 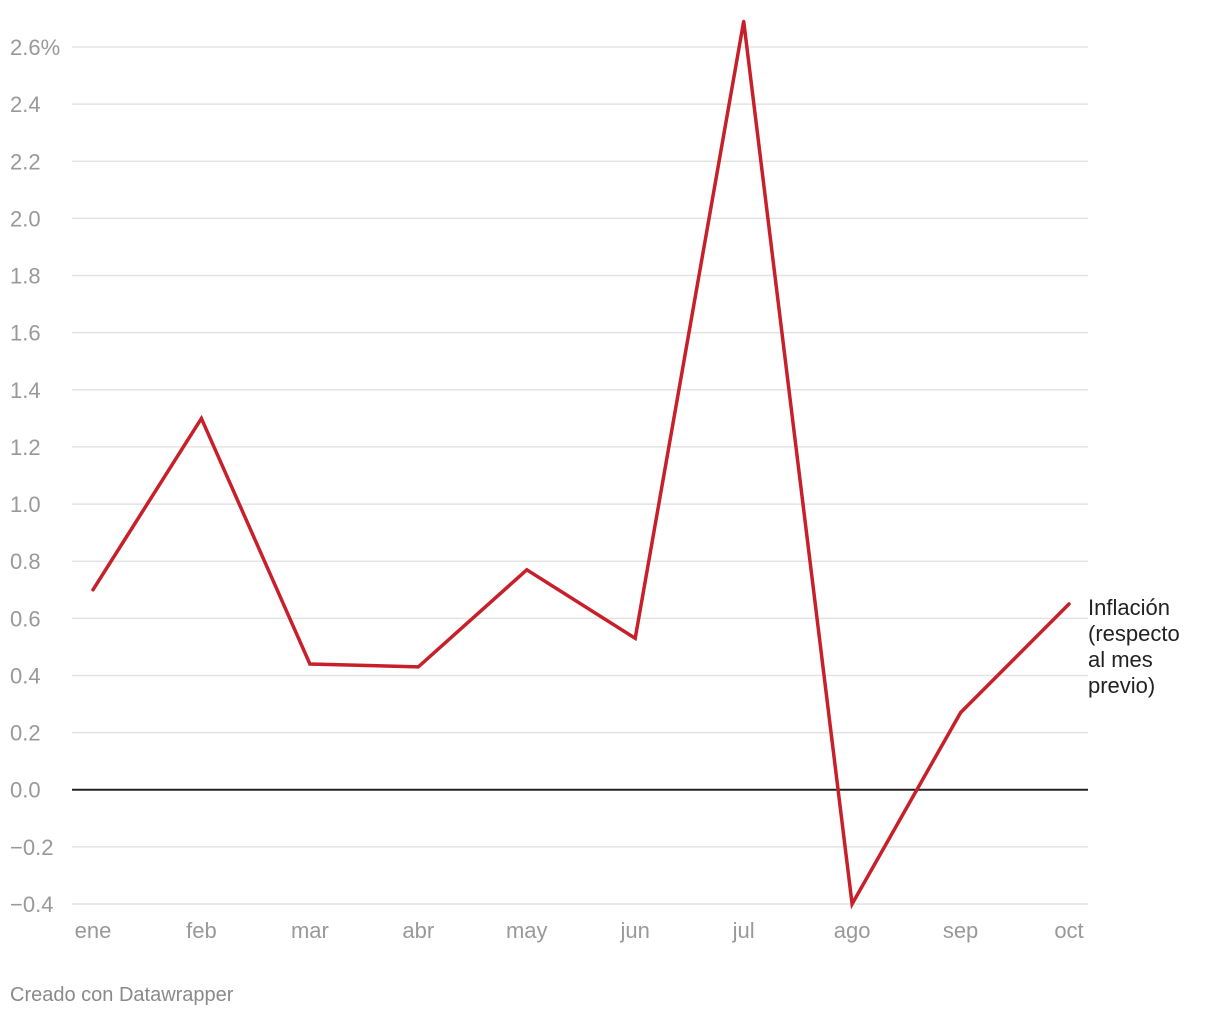 I want to click on y-tick-label: 1.8, so click(x=25, y=276).